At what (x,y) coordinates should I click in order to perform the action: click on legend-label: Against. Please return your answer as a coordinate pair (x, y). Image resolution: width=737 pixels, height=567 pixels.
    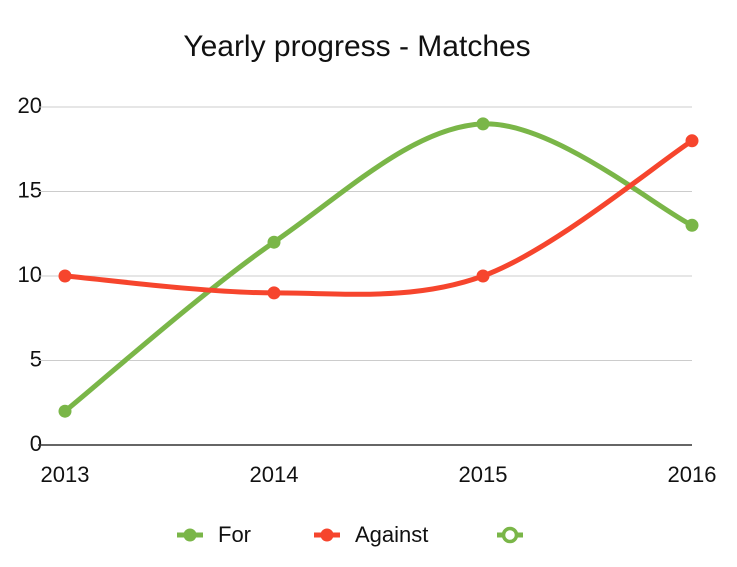
    Looking at the image, I should click on (391, 534).